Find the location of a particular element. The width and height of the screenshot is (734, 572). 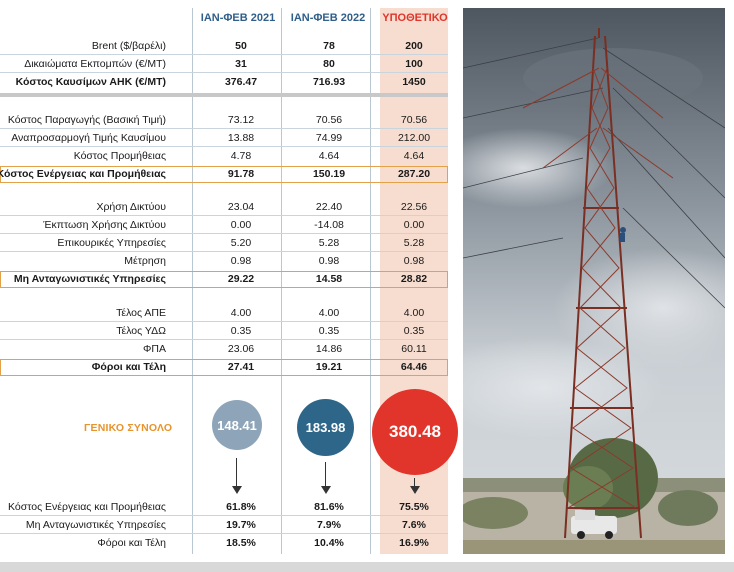

row-label: Τέλος ΑΠΕ is located at coordinates (141, 313).